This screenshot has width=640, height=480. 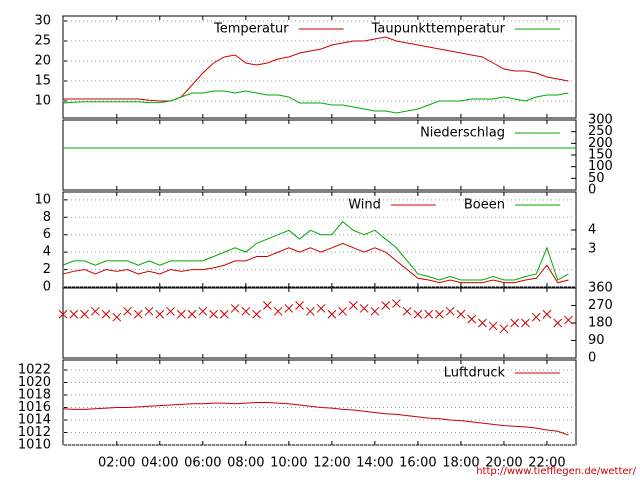 What do you see at coordinates (600, 143) in the screenshot?
I see `y-tick-label: 200` at bounding box center [600, 143].